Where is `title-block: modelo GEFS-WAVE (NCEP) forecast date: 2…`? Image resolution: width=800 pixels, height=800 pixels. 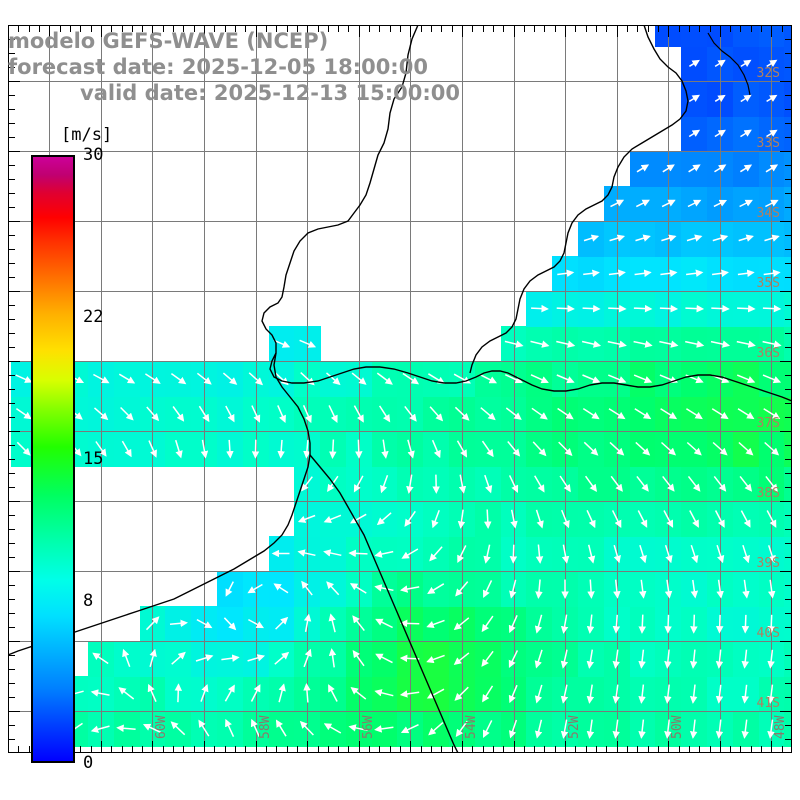
title-block: modelo GEFS-WAVE (NCEP) forecast date: 2… is located at coordinates (270, 67).